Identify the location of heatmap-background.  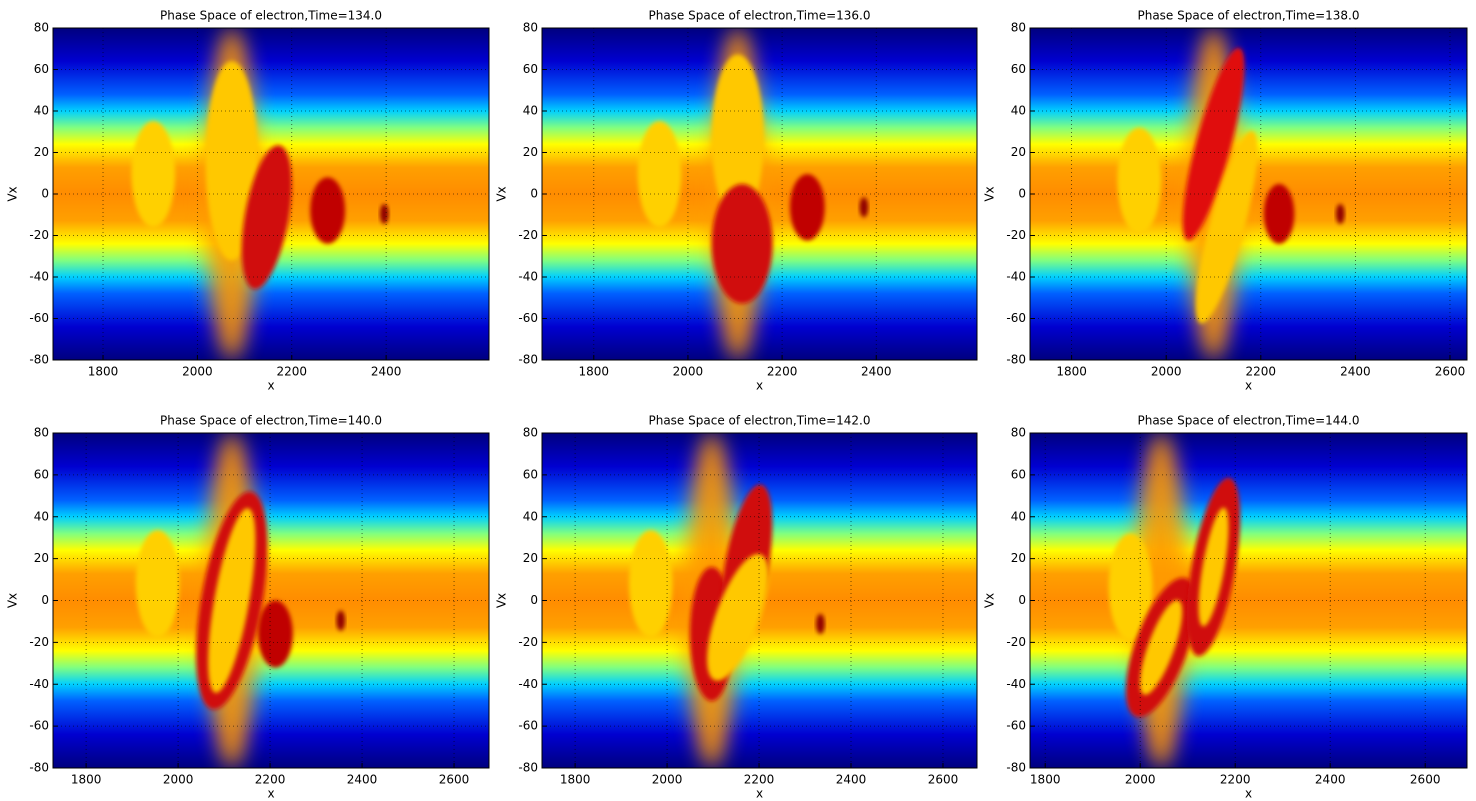
(271, 600).